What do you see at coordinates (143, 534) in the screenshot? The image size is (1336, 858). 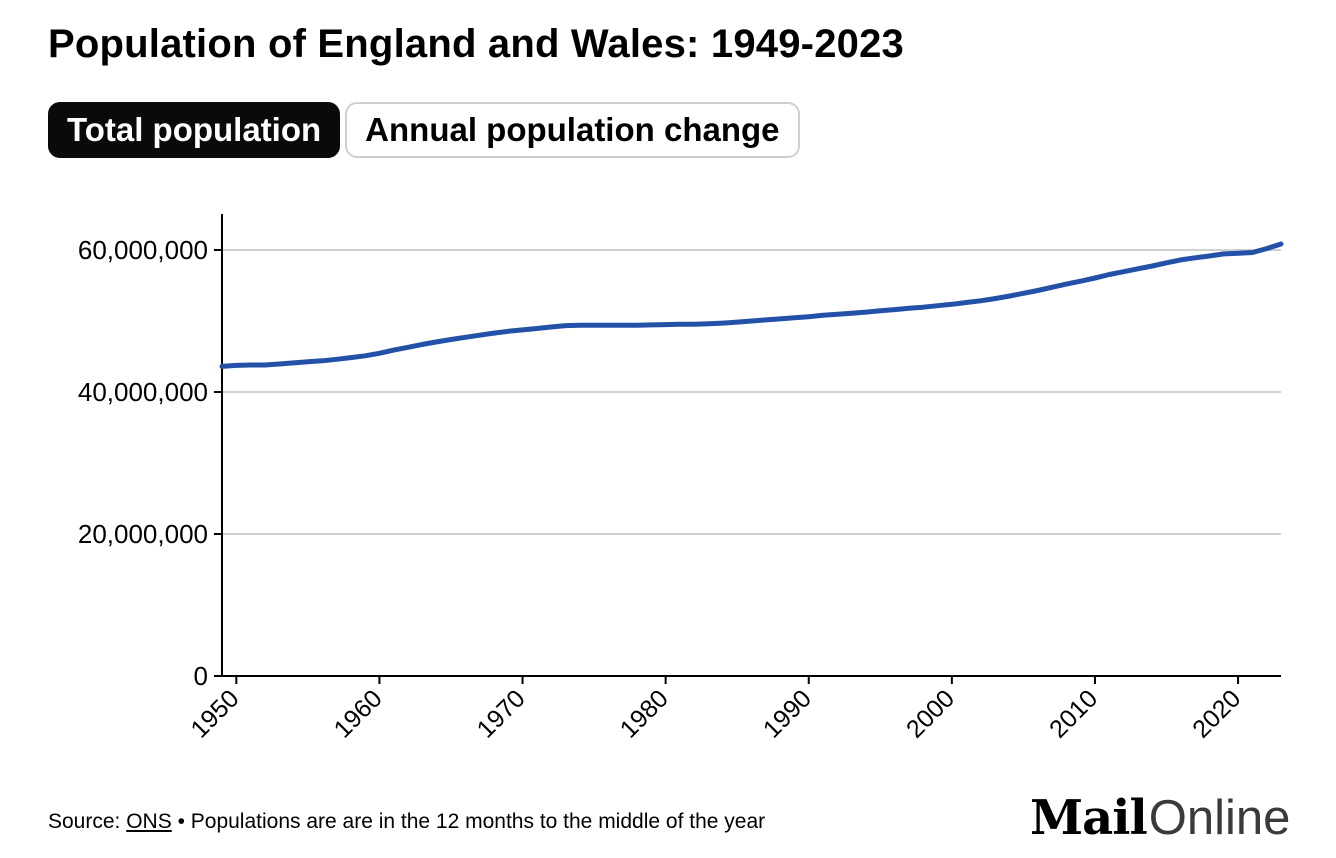 I see `y-tick-label: 20,000,000` at bounding box center [143, 534].